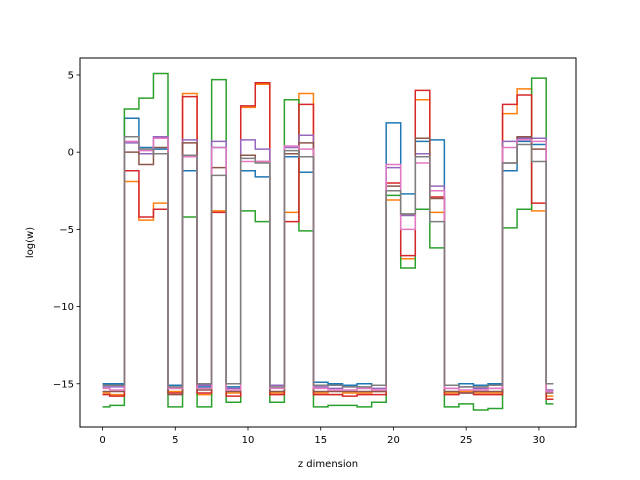 The width and height of the screenshot is (640, 480). Describe the element at coordinates (539, 440) in the screenshot. I see `x-tick-label: 30` at that location.